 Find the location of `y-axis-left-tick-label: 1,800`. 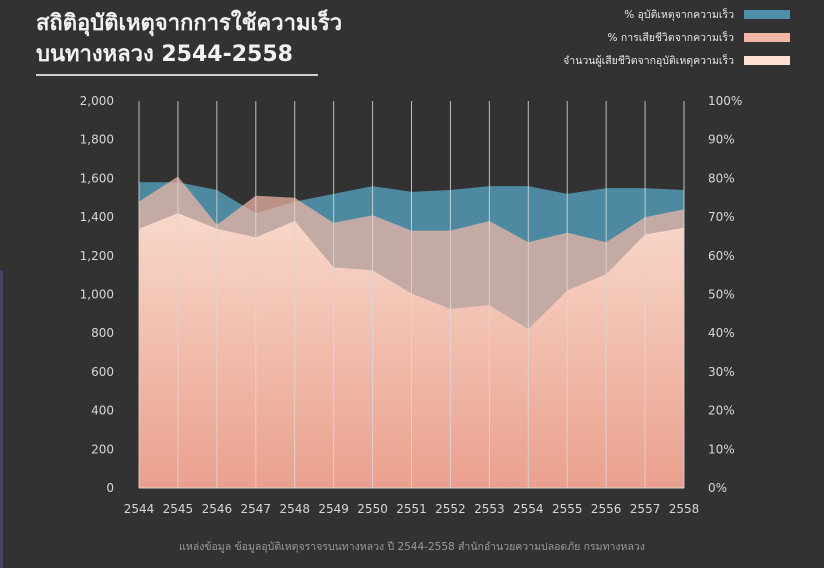

y-axis-left-tick-label: 1,800 is located at coordinates (97, 140).